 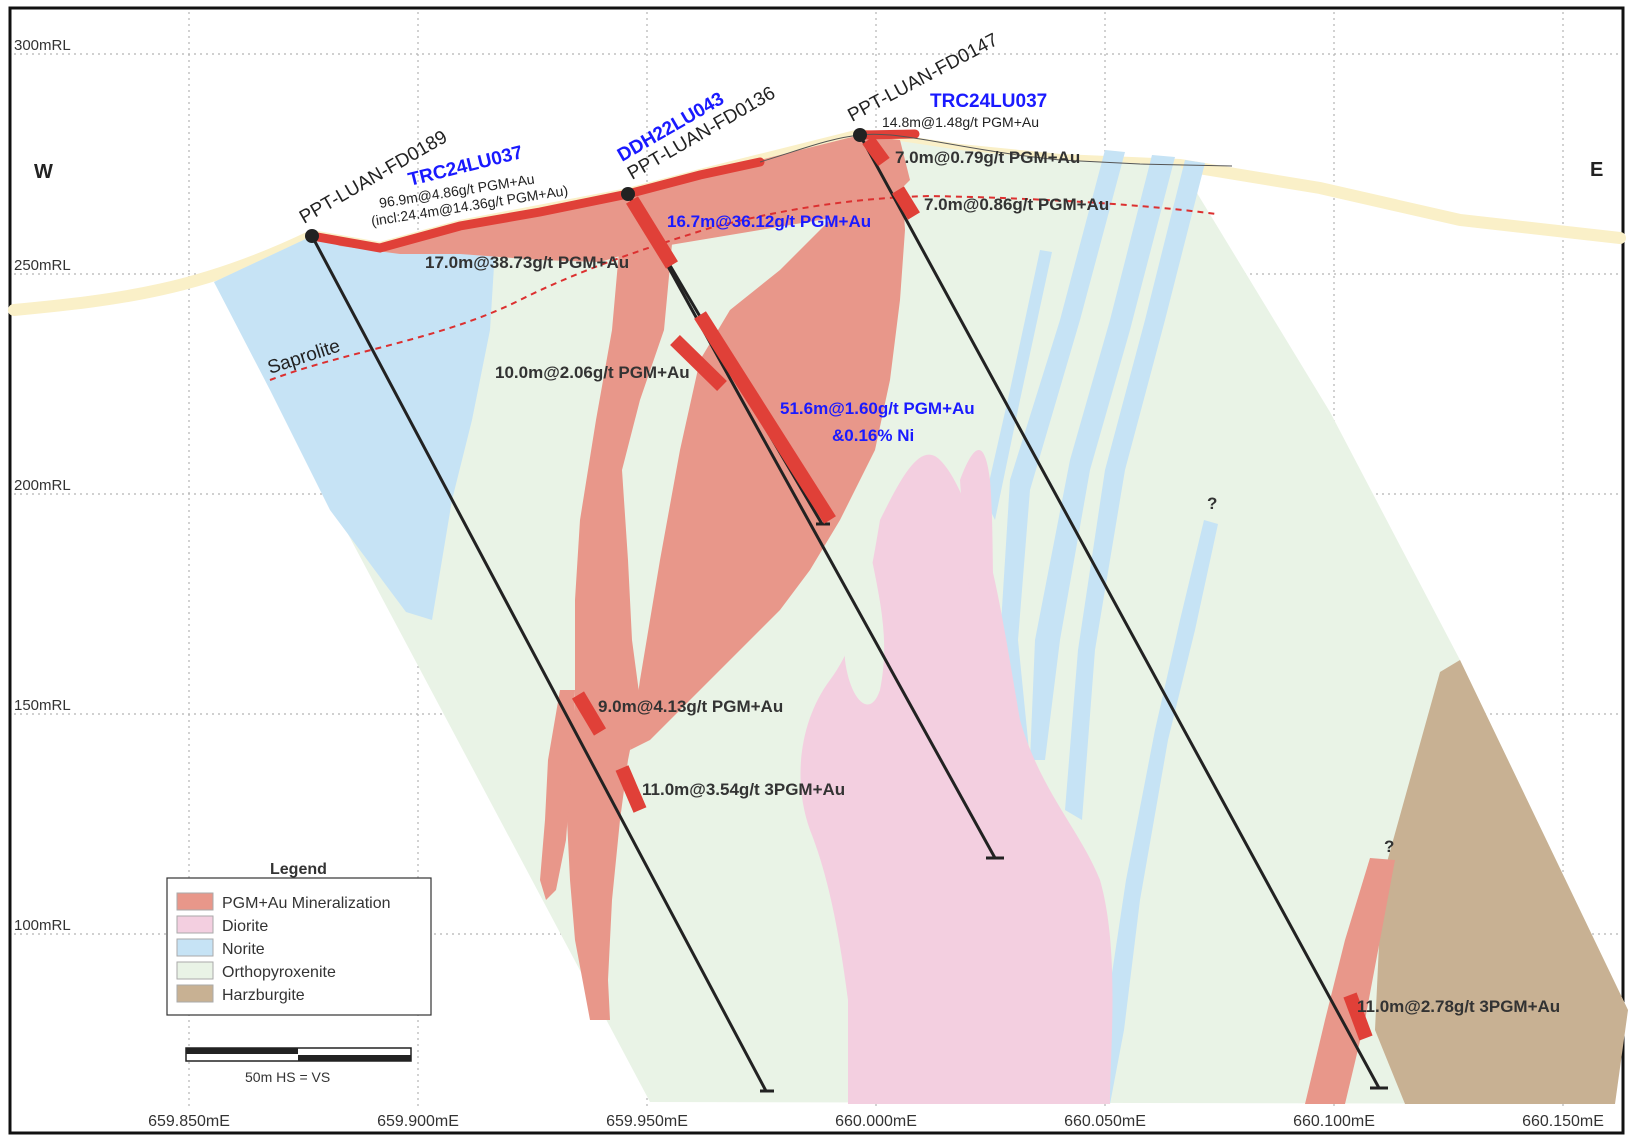 I want to click on easting-label: 660.150mE, so click(x=1563, y=1121).